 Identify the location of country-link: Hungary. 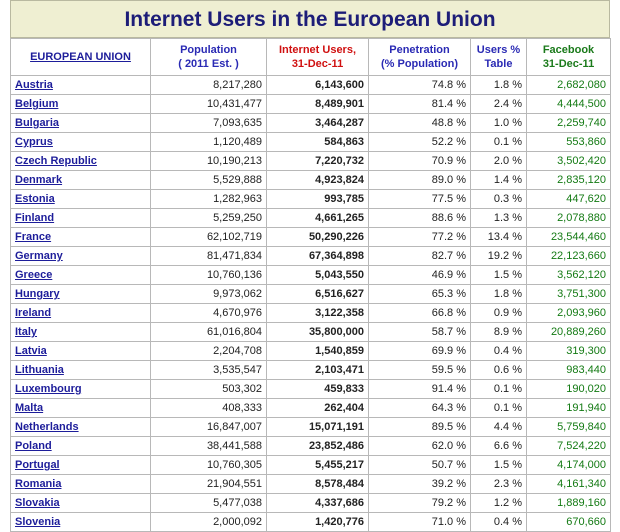
(80, 294).